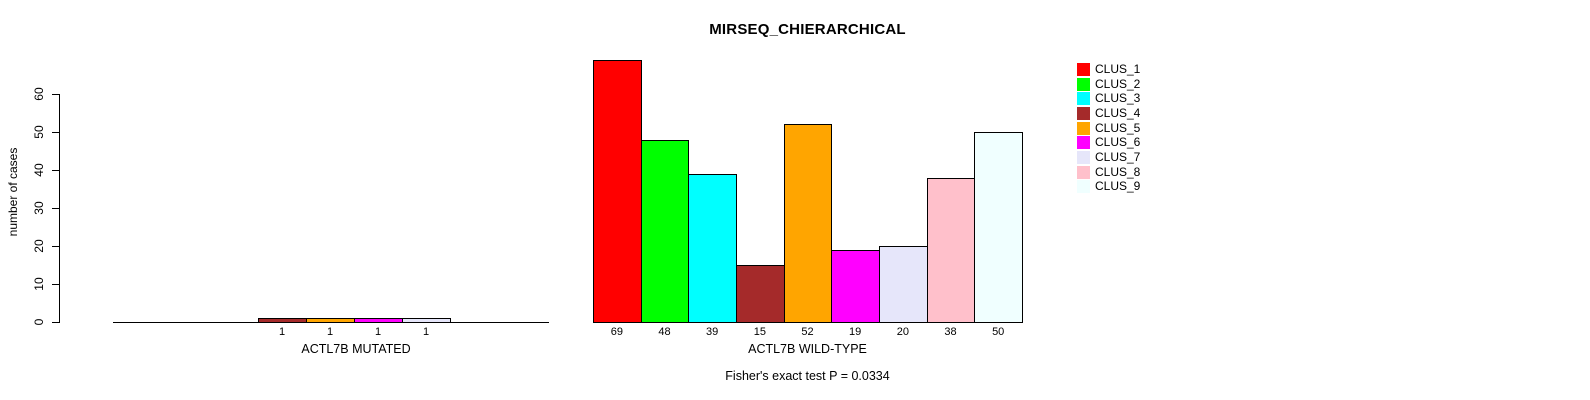 The width and height of the screenshot is (1590, 400). Describe the element at coordinates (39, 208) in the screenshot. I see `y-axis-tick-label: 30` at that location.